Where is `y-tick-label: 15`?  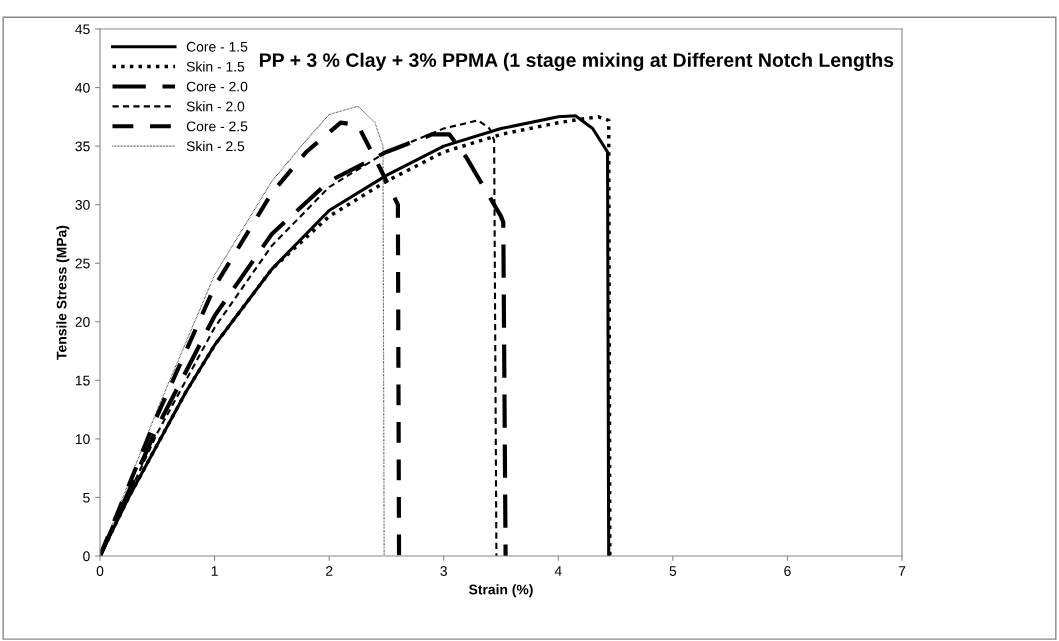
y-tick-label: 15 is located at coordinates (82, 380).